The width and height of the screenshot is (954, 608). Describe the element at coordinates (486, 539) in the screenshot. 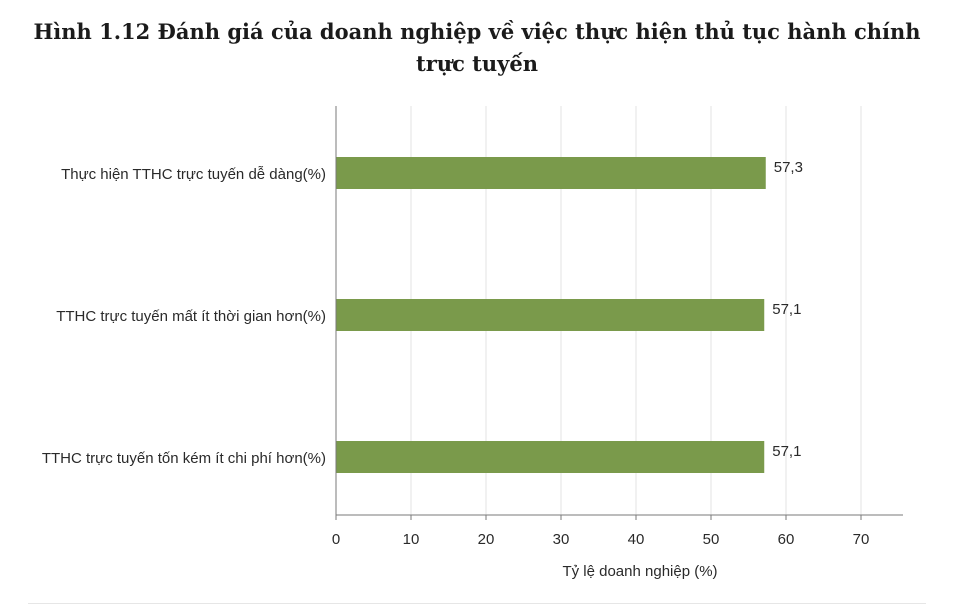

I see `x-tick-label: 20` at that location.